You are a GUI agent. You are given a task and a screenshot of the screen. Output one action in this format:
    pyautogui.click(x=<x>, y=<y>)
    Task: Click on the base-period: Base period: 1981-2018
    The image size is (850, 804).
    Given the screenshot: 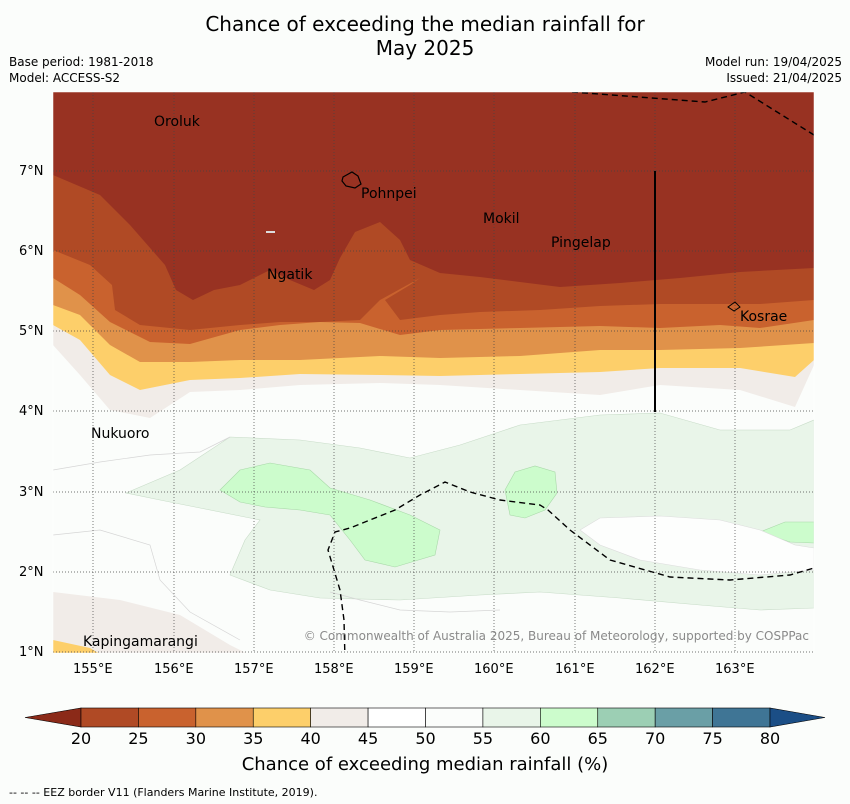 What is the action you would take?
    pyautogui.click(x=81, y=62)
    